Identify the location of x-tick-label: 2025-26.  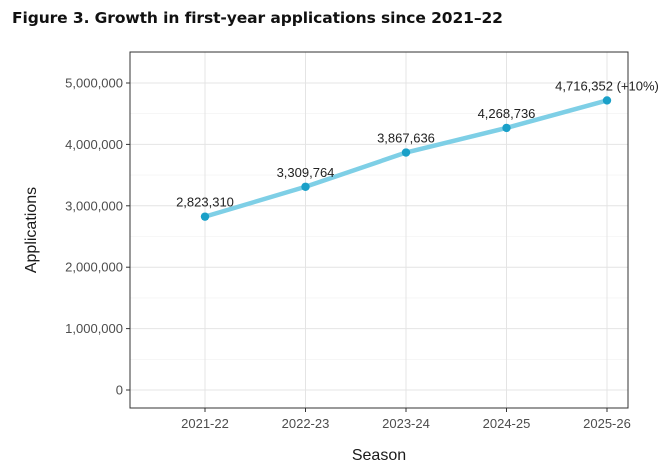
(607, 423).